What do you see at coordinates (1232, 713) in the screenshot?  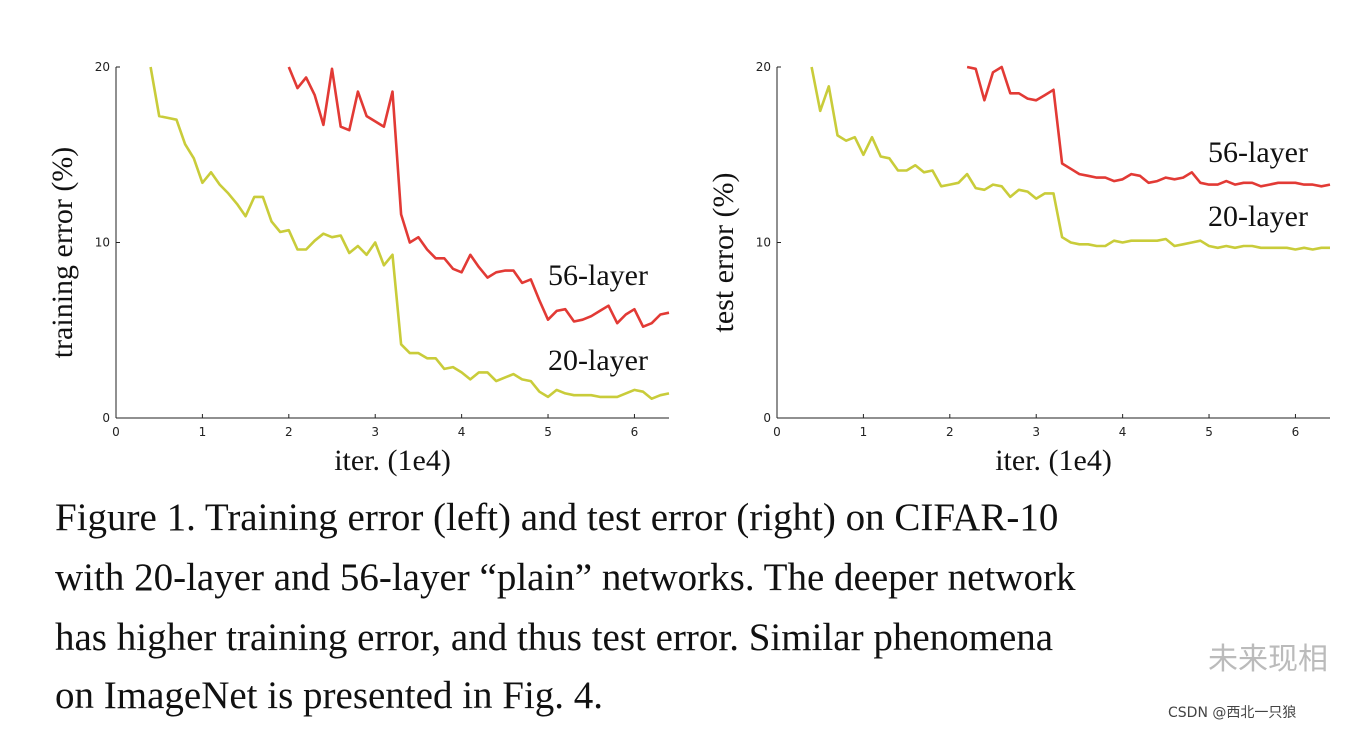 I see `watermark-source: CSDN @西北一只狼` at bounding box center [1232, 713].